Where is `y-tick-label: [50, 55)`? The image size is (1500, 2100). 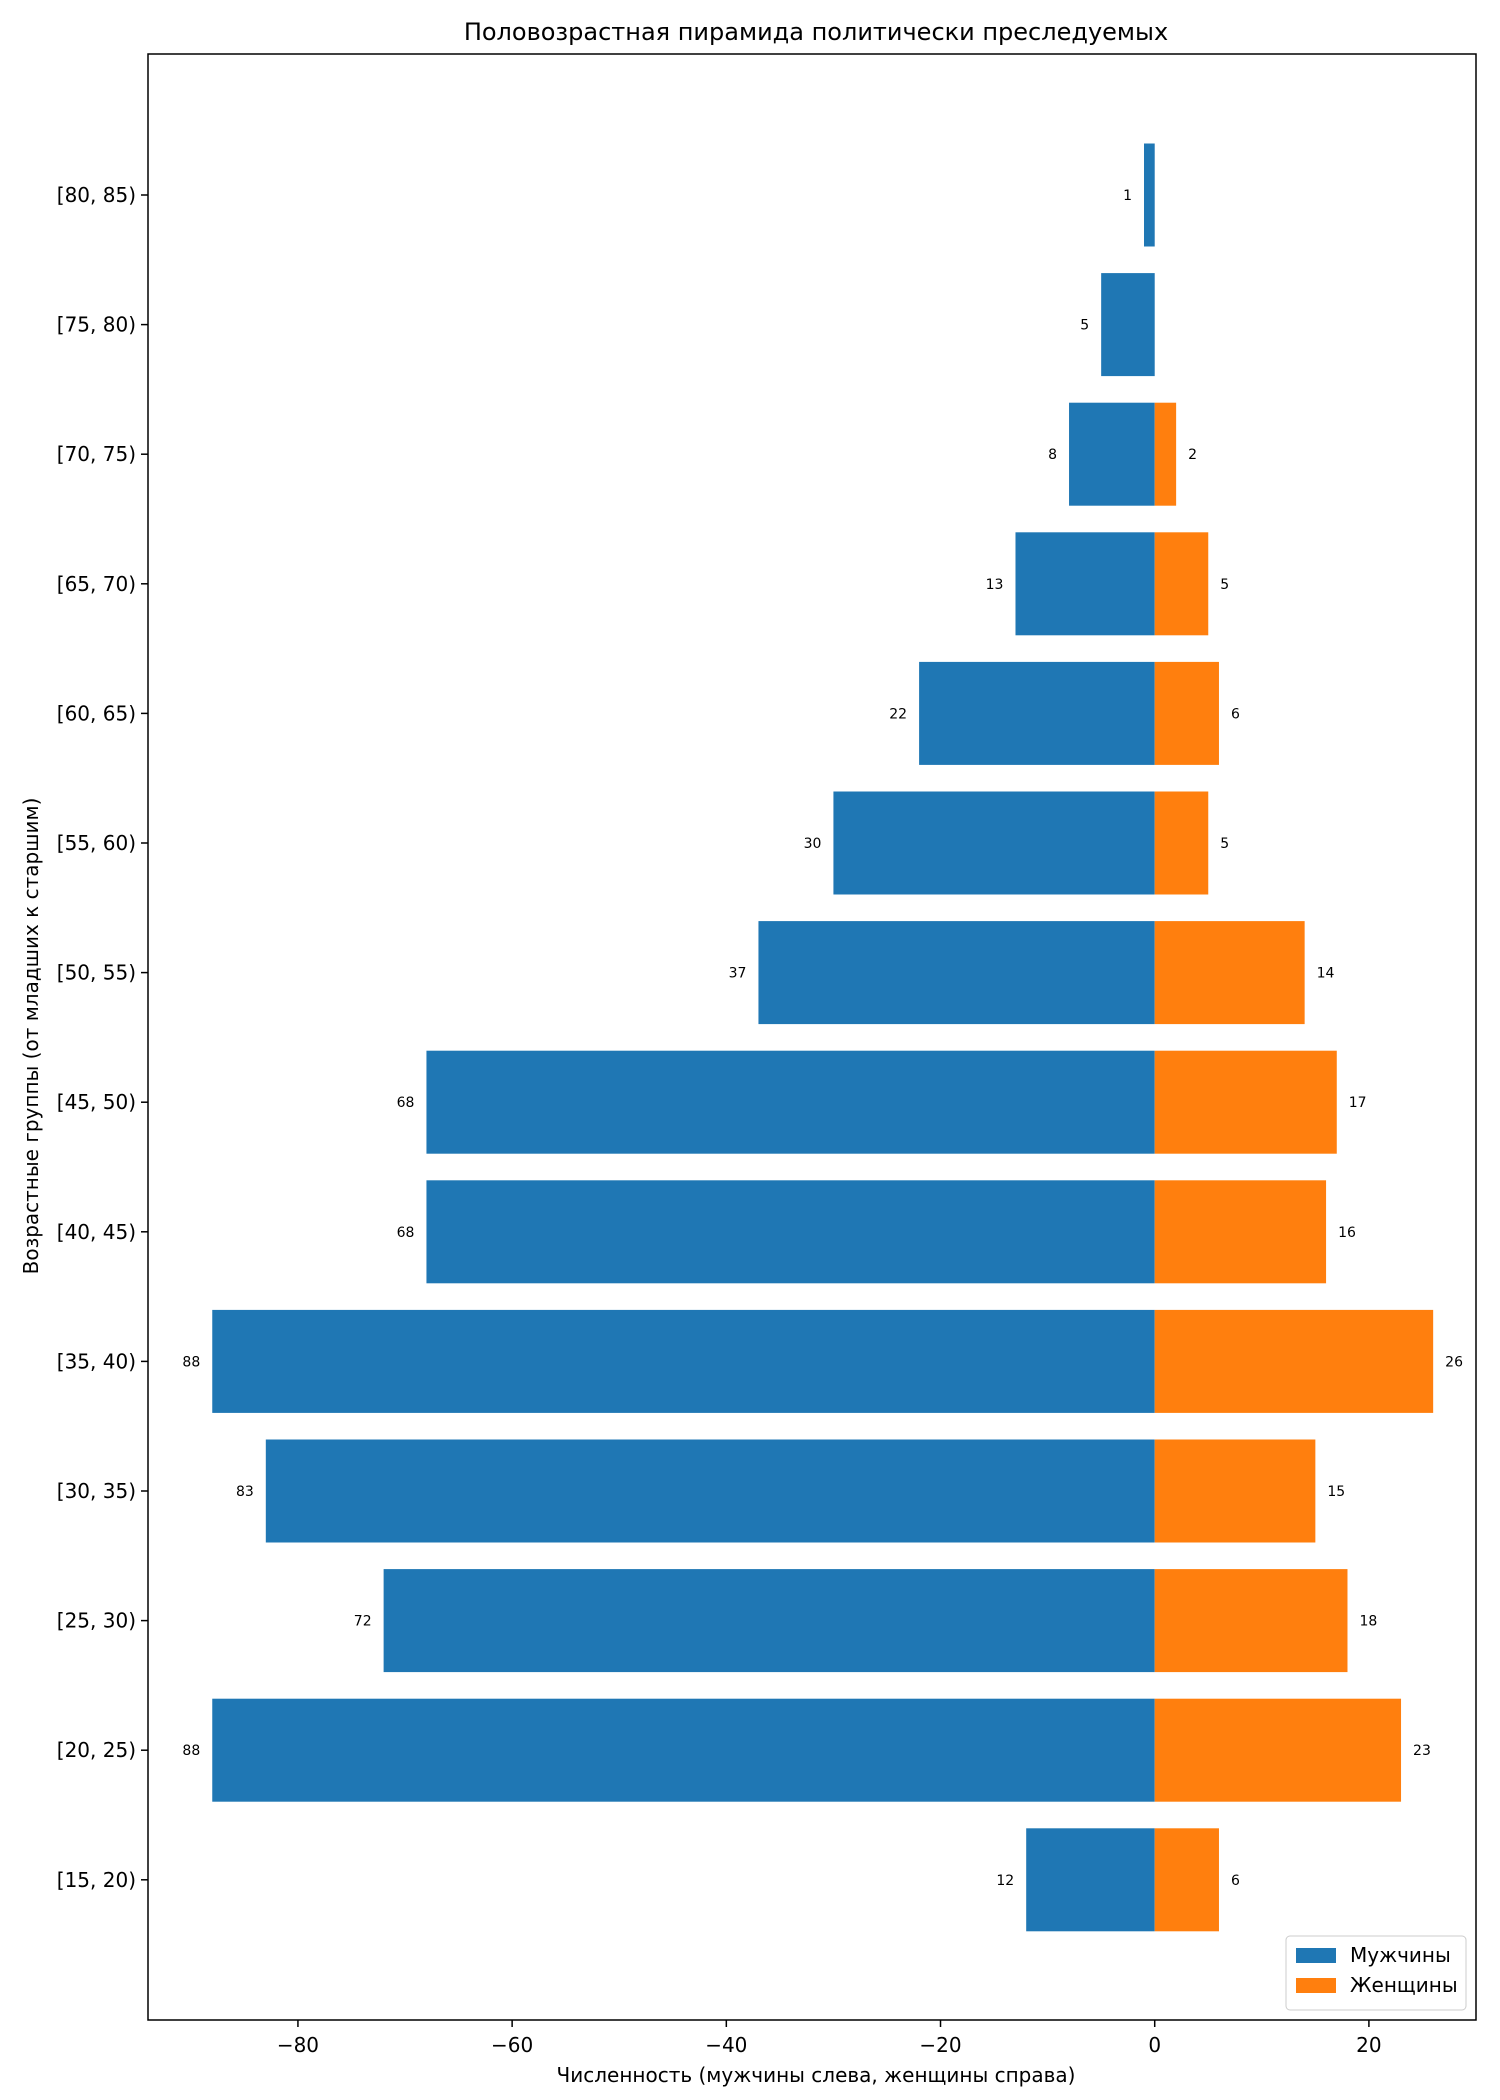
y-tick-label: [50, 55) is located at coordinates (96, 973).